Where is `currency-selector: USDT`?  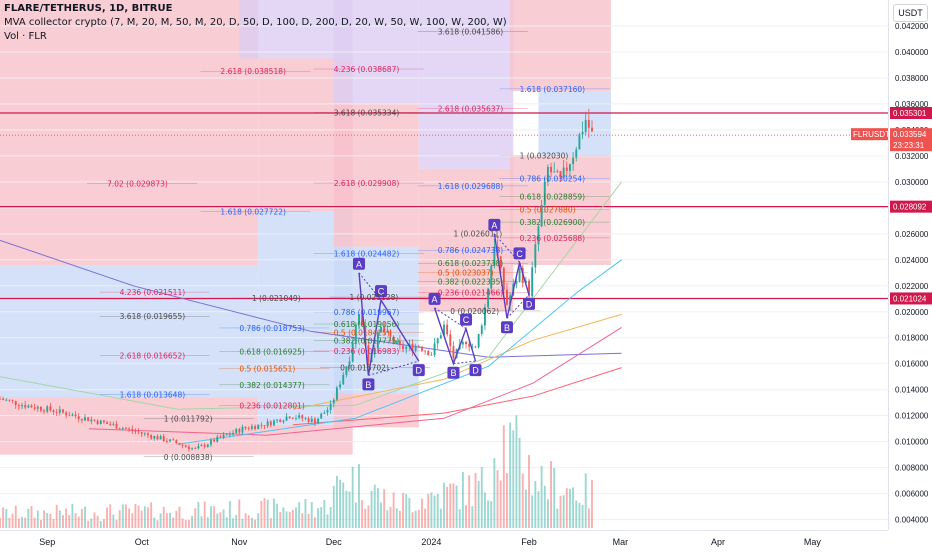
currency-selector: USDT is located at coordinates (910, 13).